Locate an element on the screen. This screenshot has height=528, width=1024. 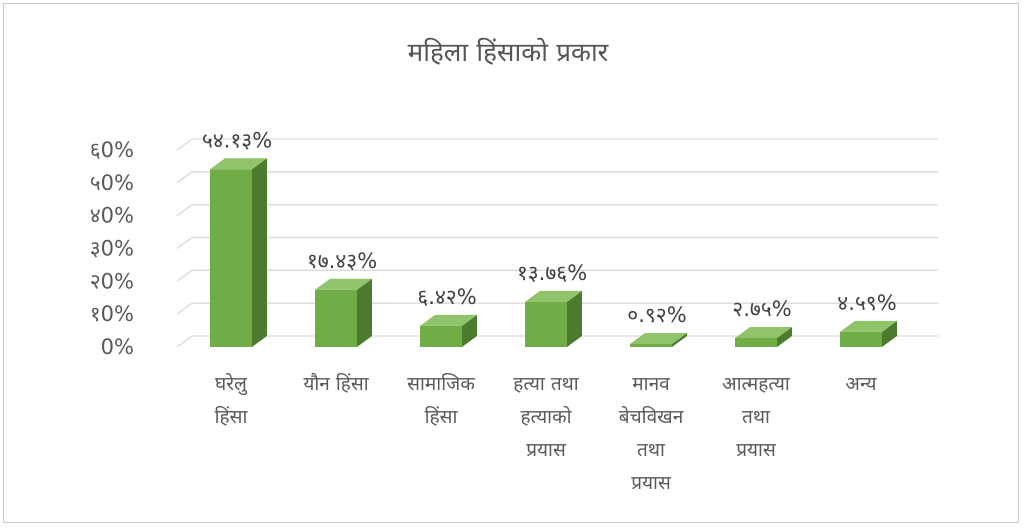
chart-title: महिला हिंसाको प्रकार is located at coordinates (509, 52).